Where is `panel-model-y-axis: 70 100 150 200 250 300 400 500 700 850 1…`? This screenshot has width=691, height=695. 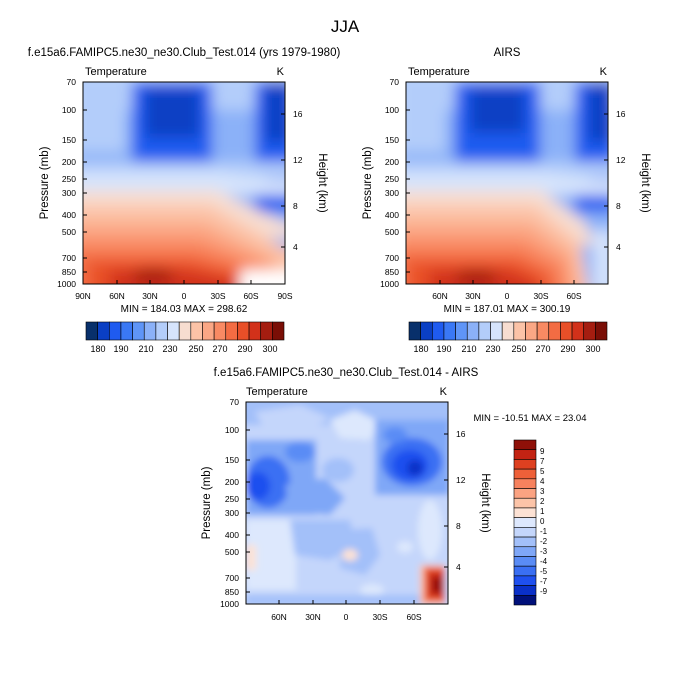
panel-model-y-axis: 70 100 150 200 250 300 400 500 700 850 1… is located at coordinates (72, 183).